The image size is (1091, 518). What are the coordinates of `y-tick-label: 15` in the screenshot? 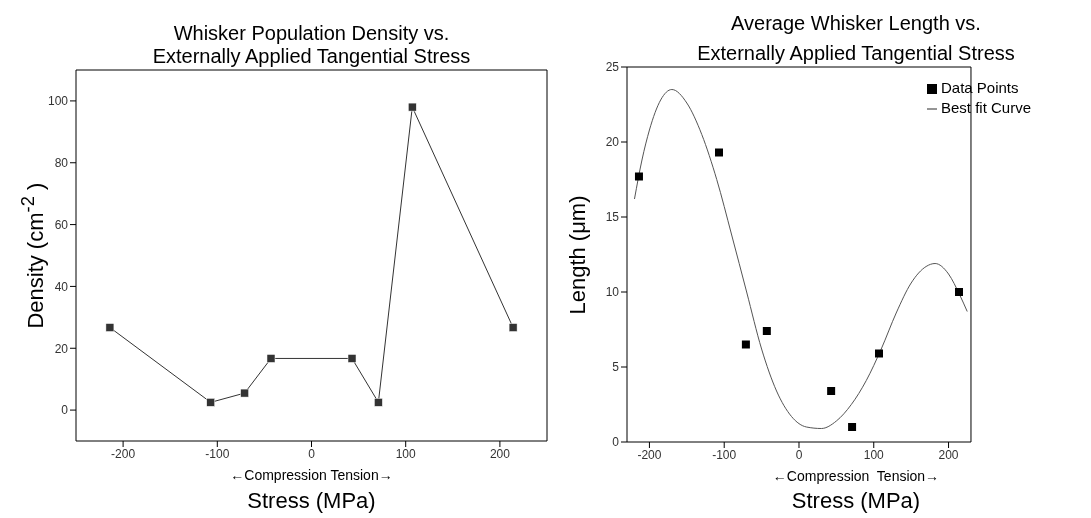 It's located at (612, 217).